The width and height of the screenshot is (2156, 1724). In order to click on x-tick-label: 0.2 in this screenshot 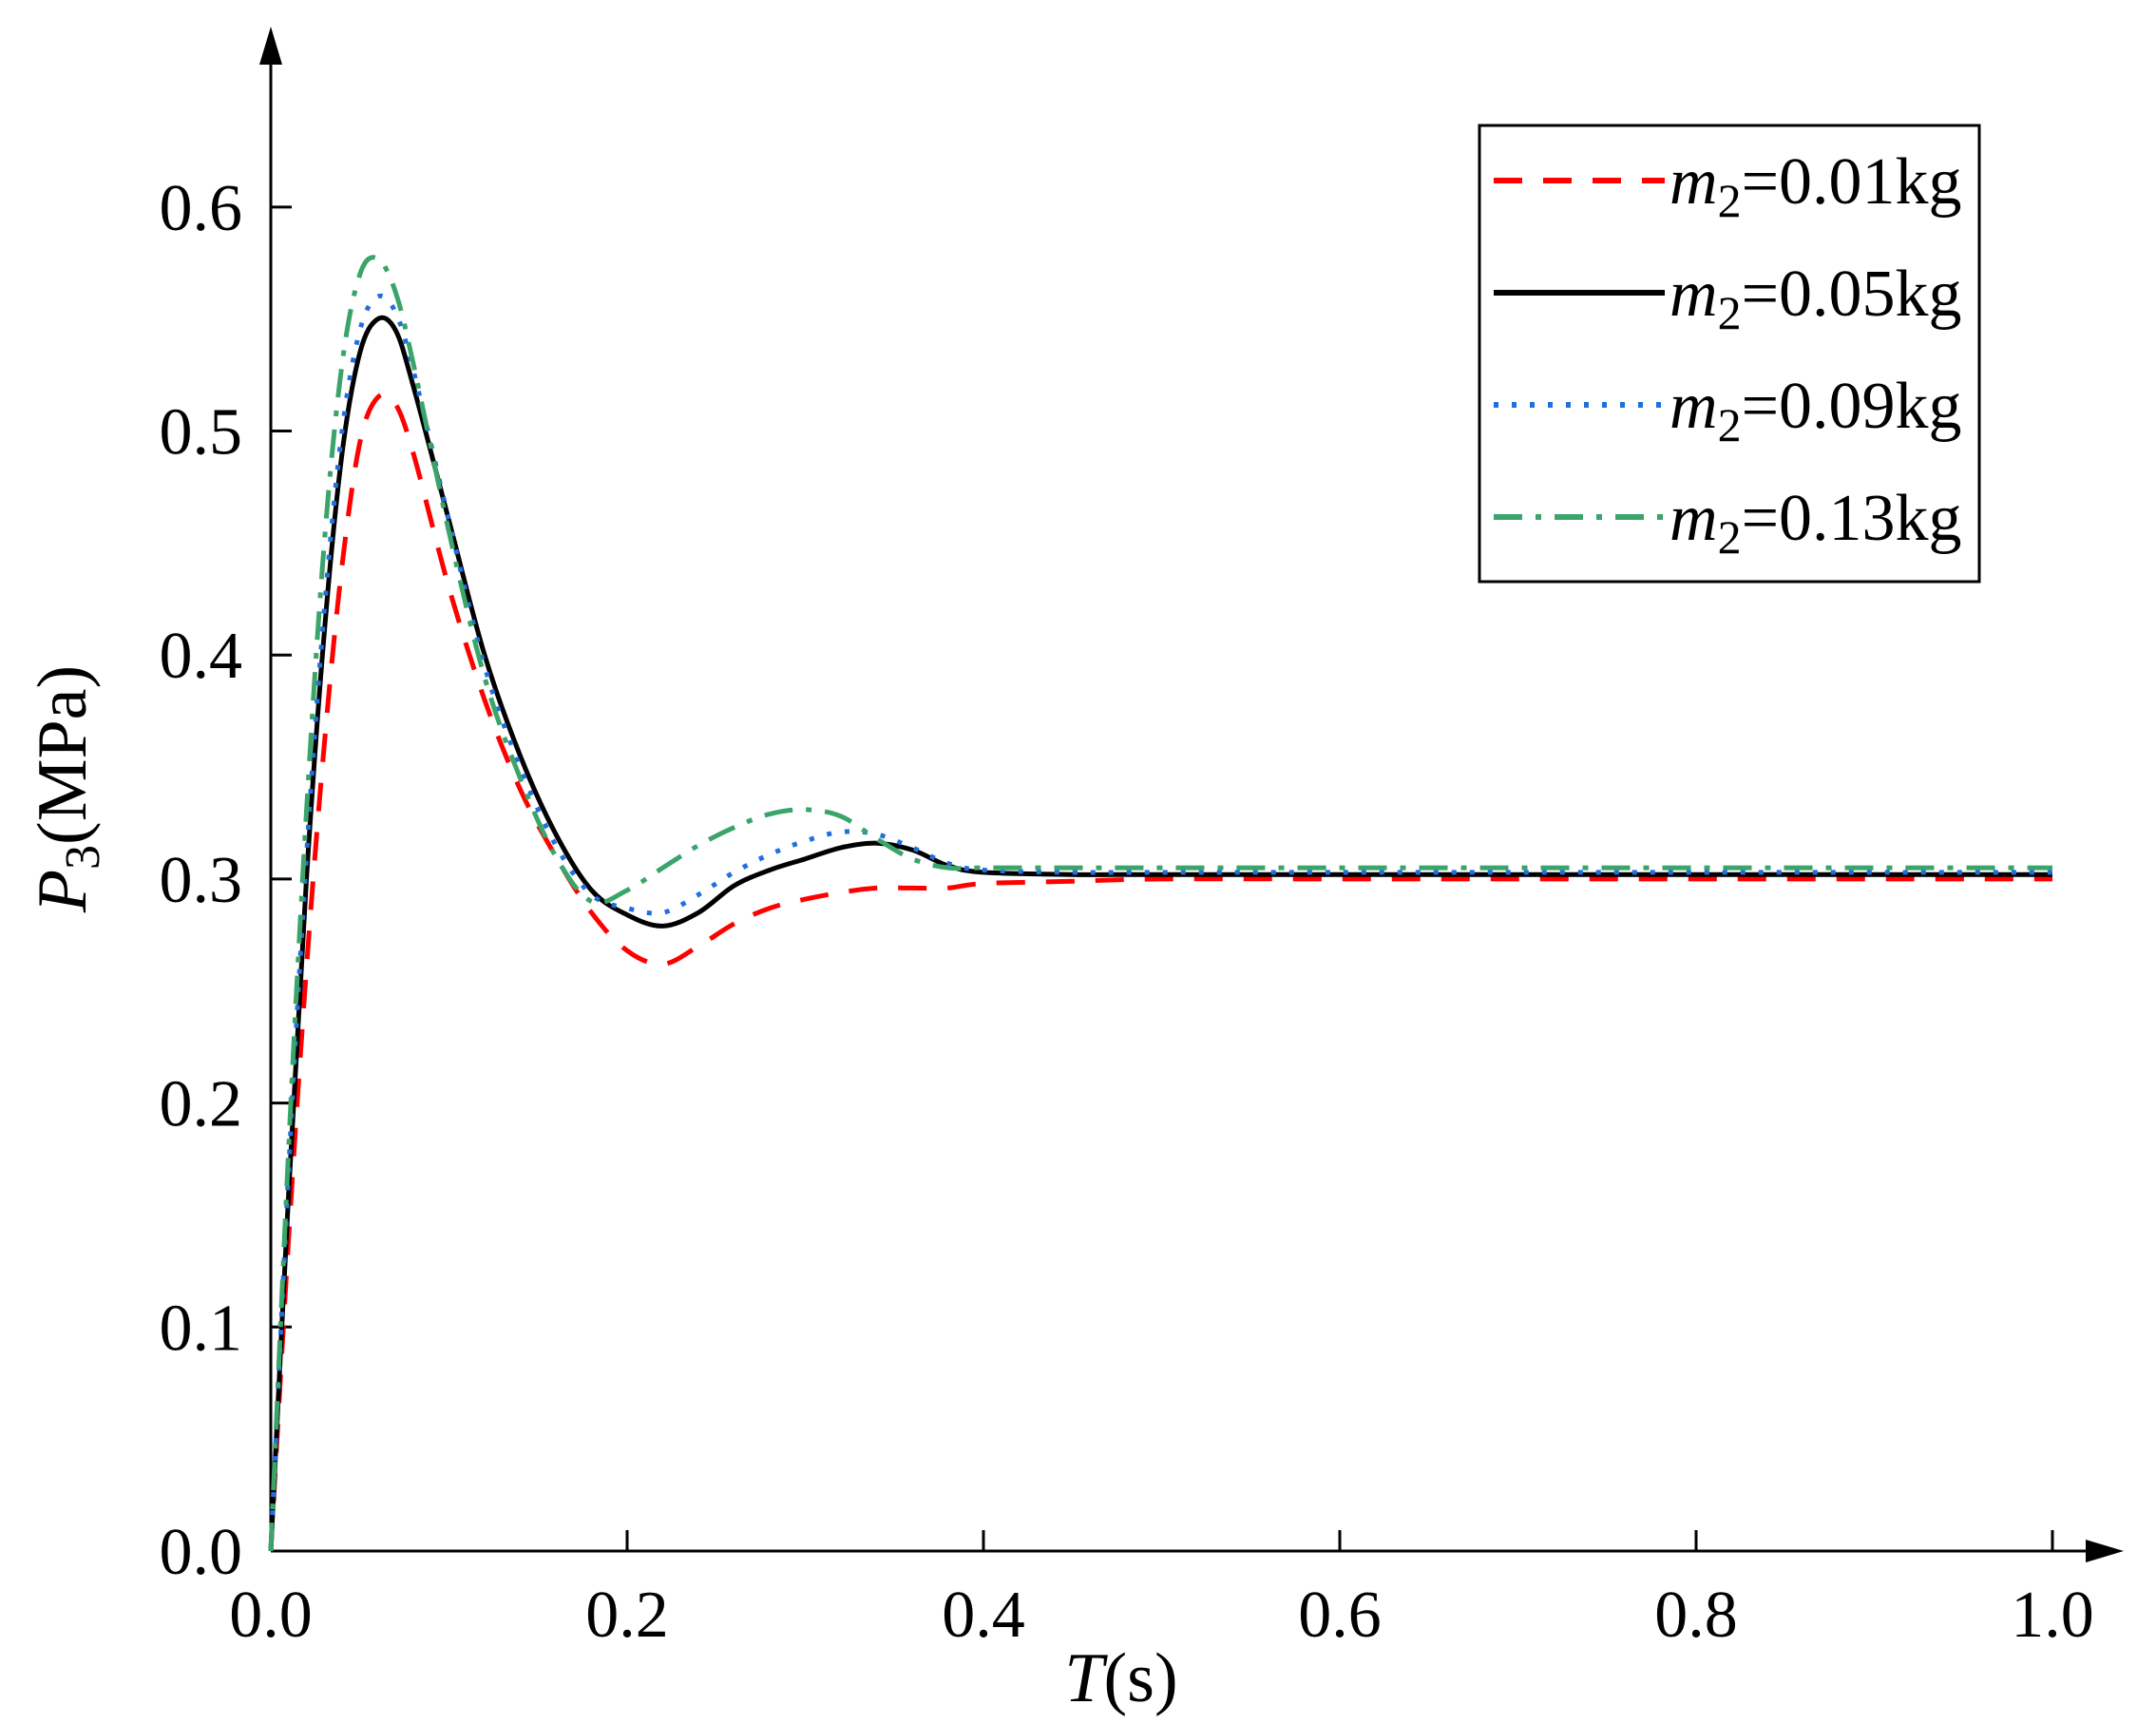, I will do `click(627, 1616)`.